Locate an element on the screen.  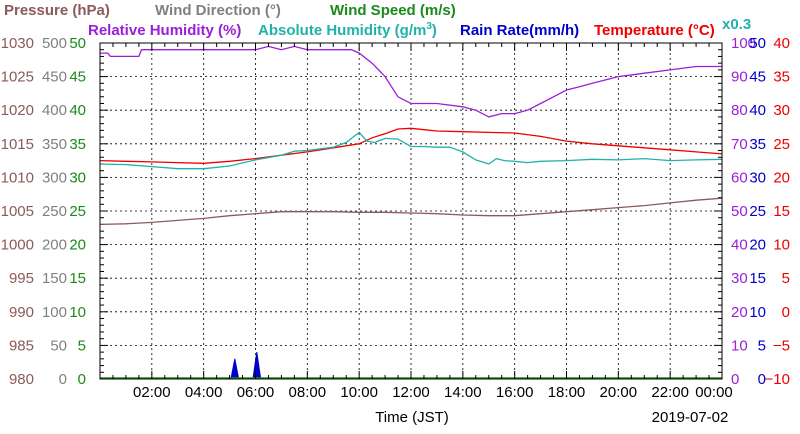
right-tick-label-rh: 90 is located at coordinates (739, 77).